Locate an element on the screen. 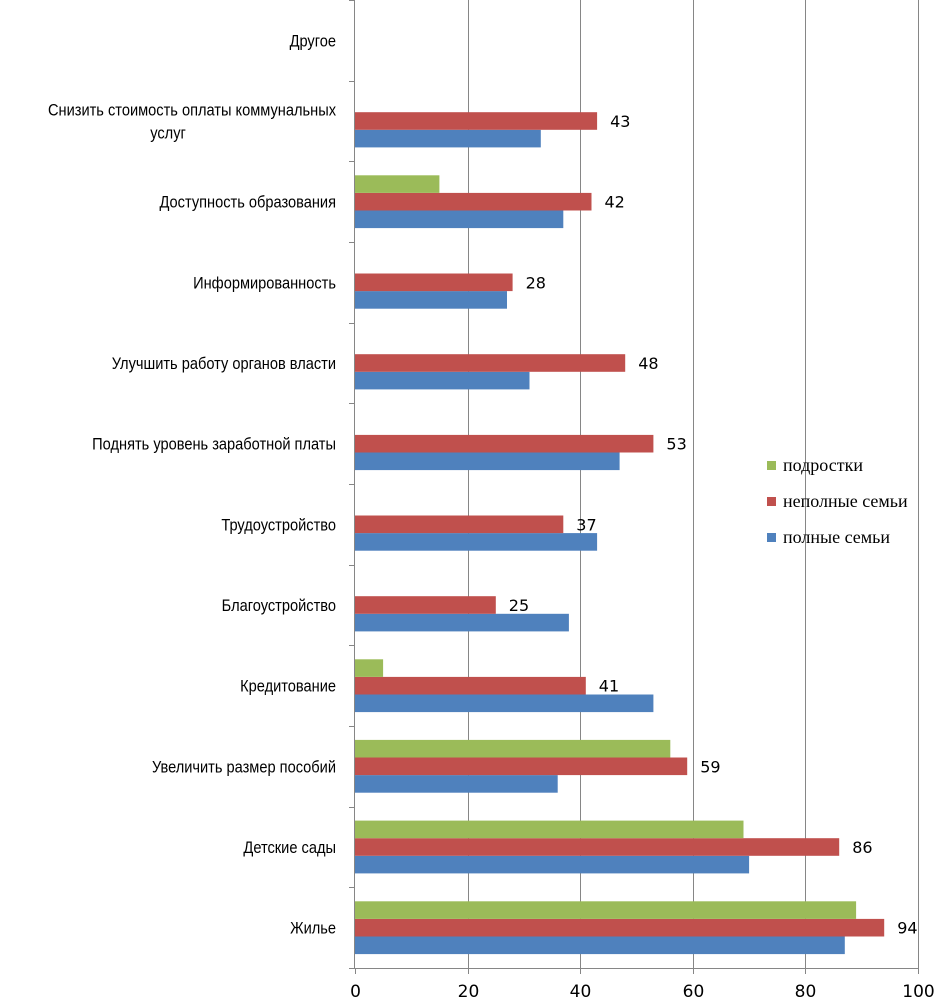  value-label-3: 41 is located at coordinates (609, 686).